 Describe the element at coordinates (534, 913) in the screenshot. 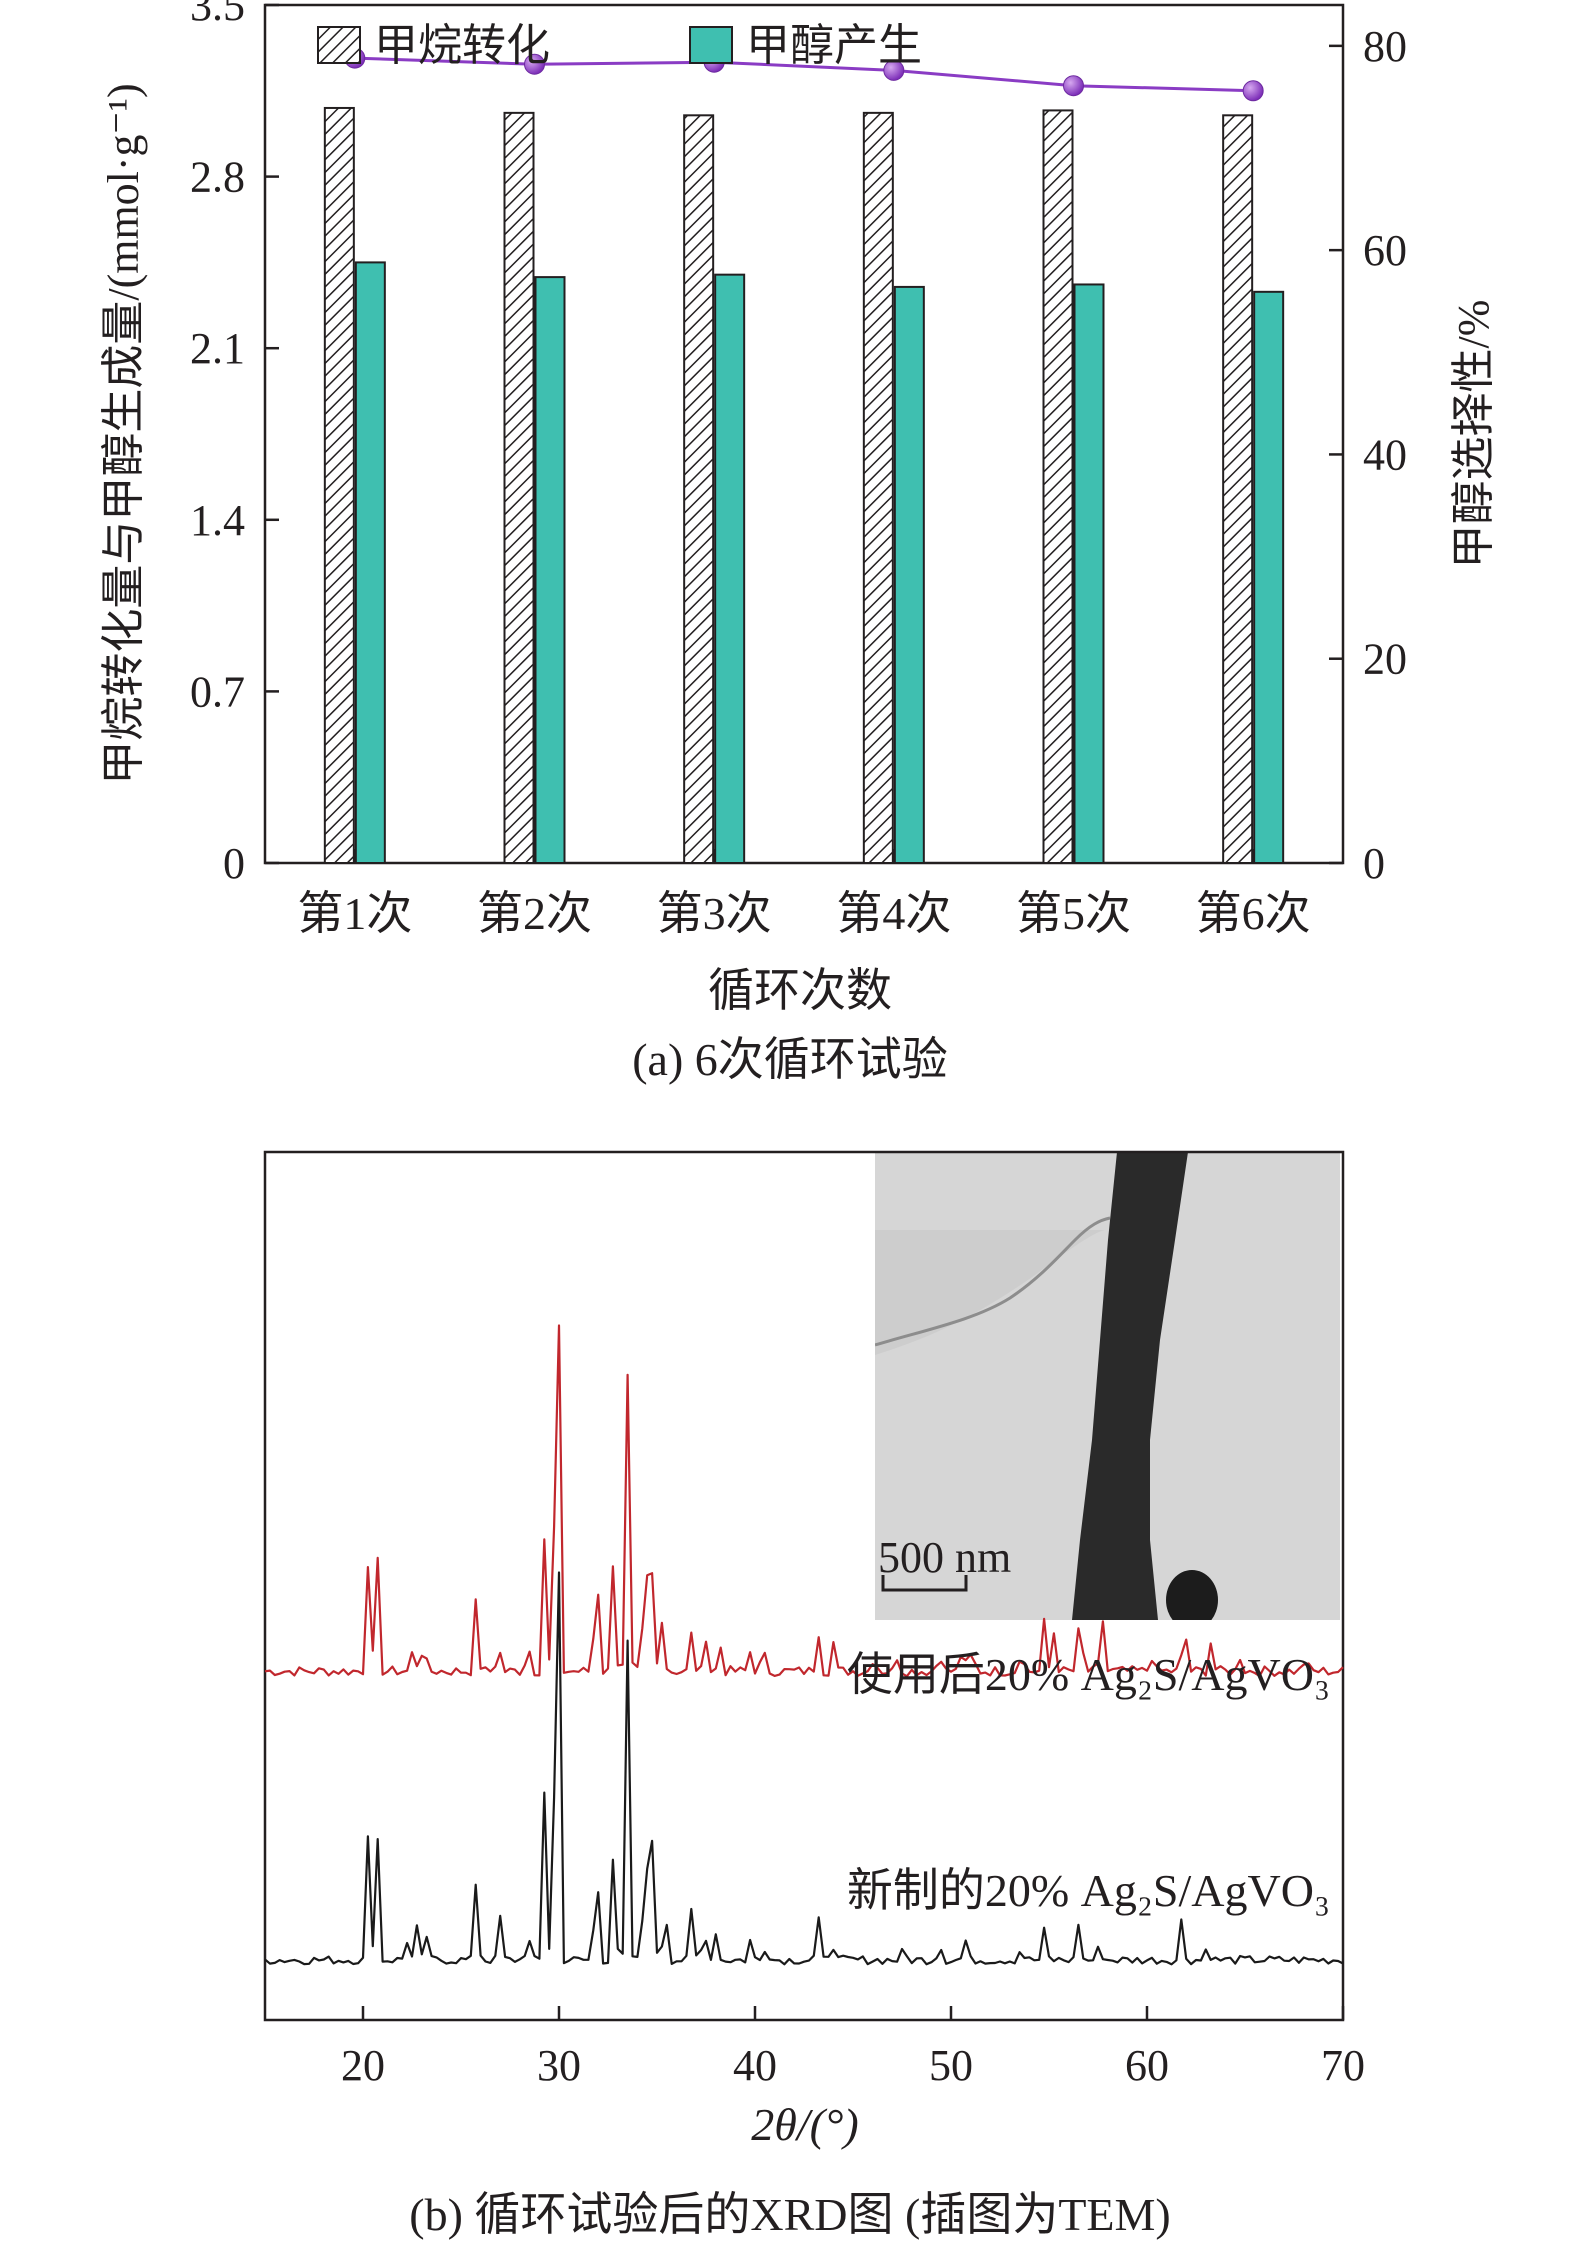

I see `category-label: 第2次` at that location.